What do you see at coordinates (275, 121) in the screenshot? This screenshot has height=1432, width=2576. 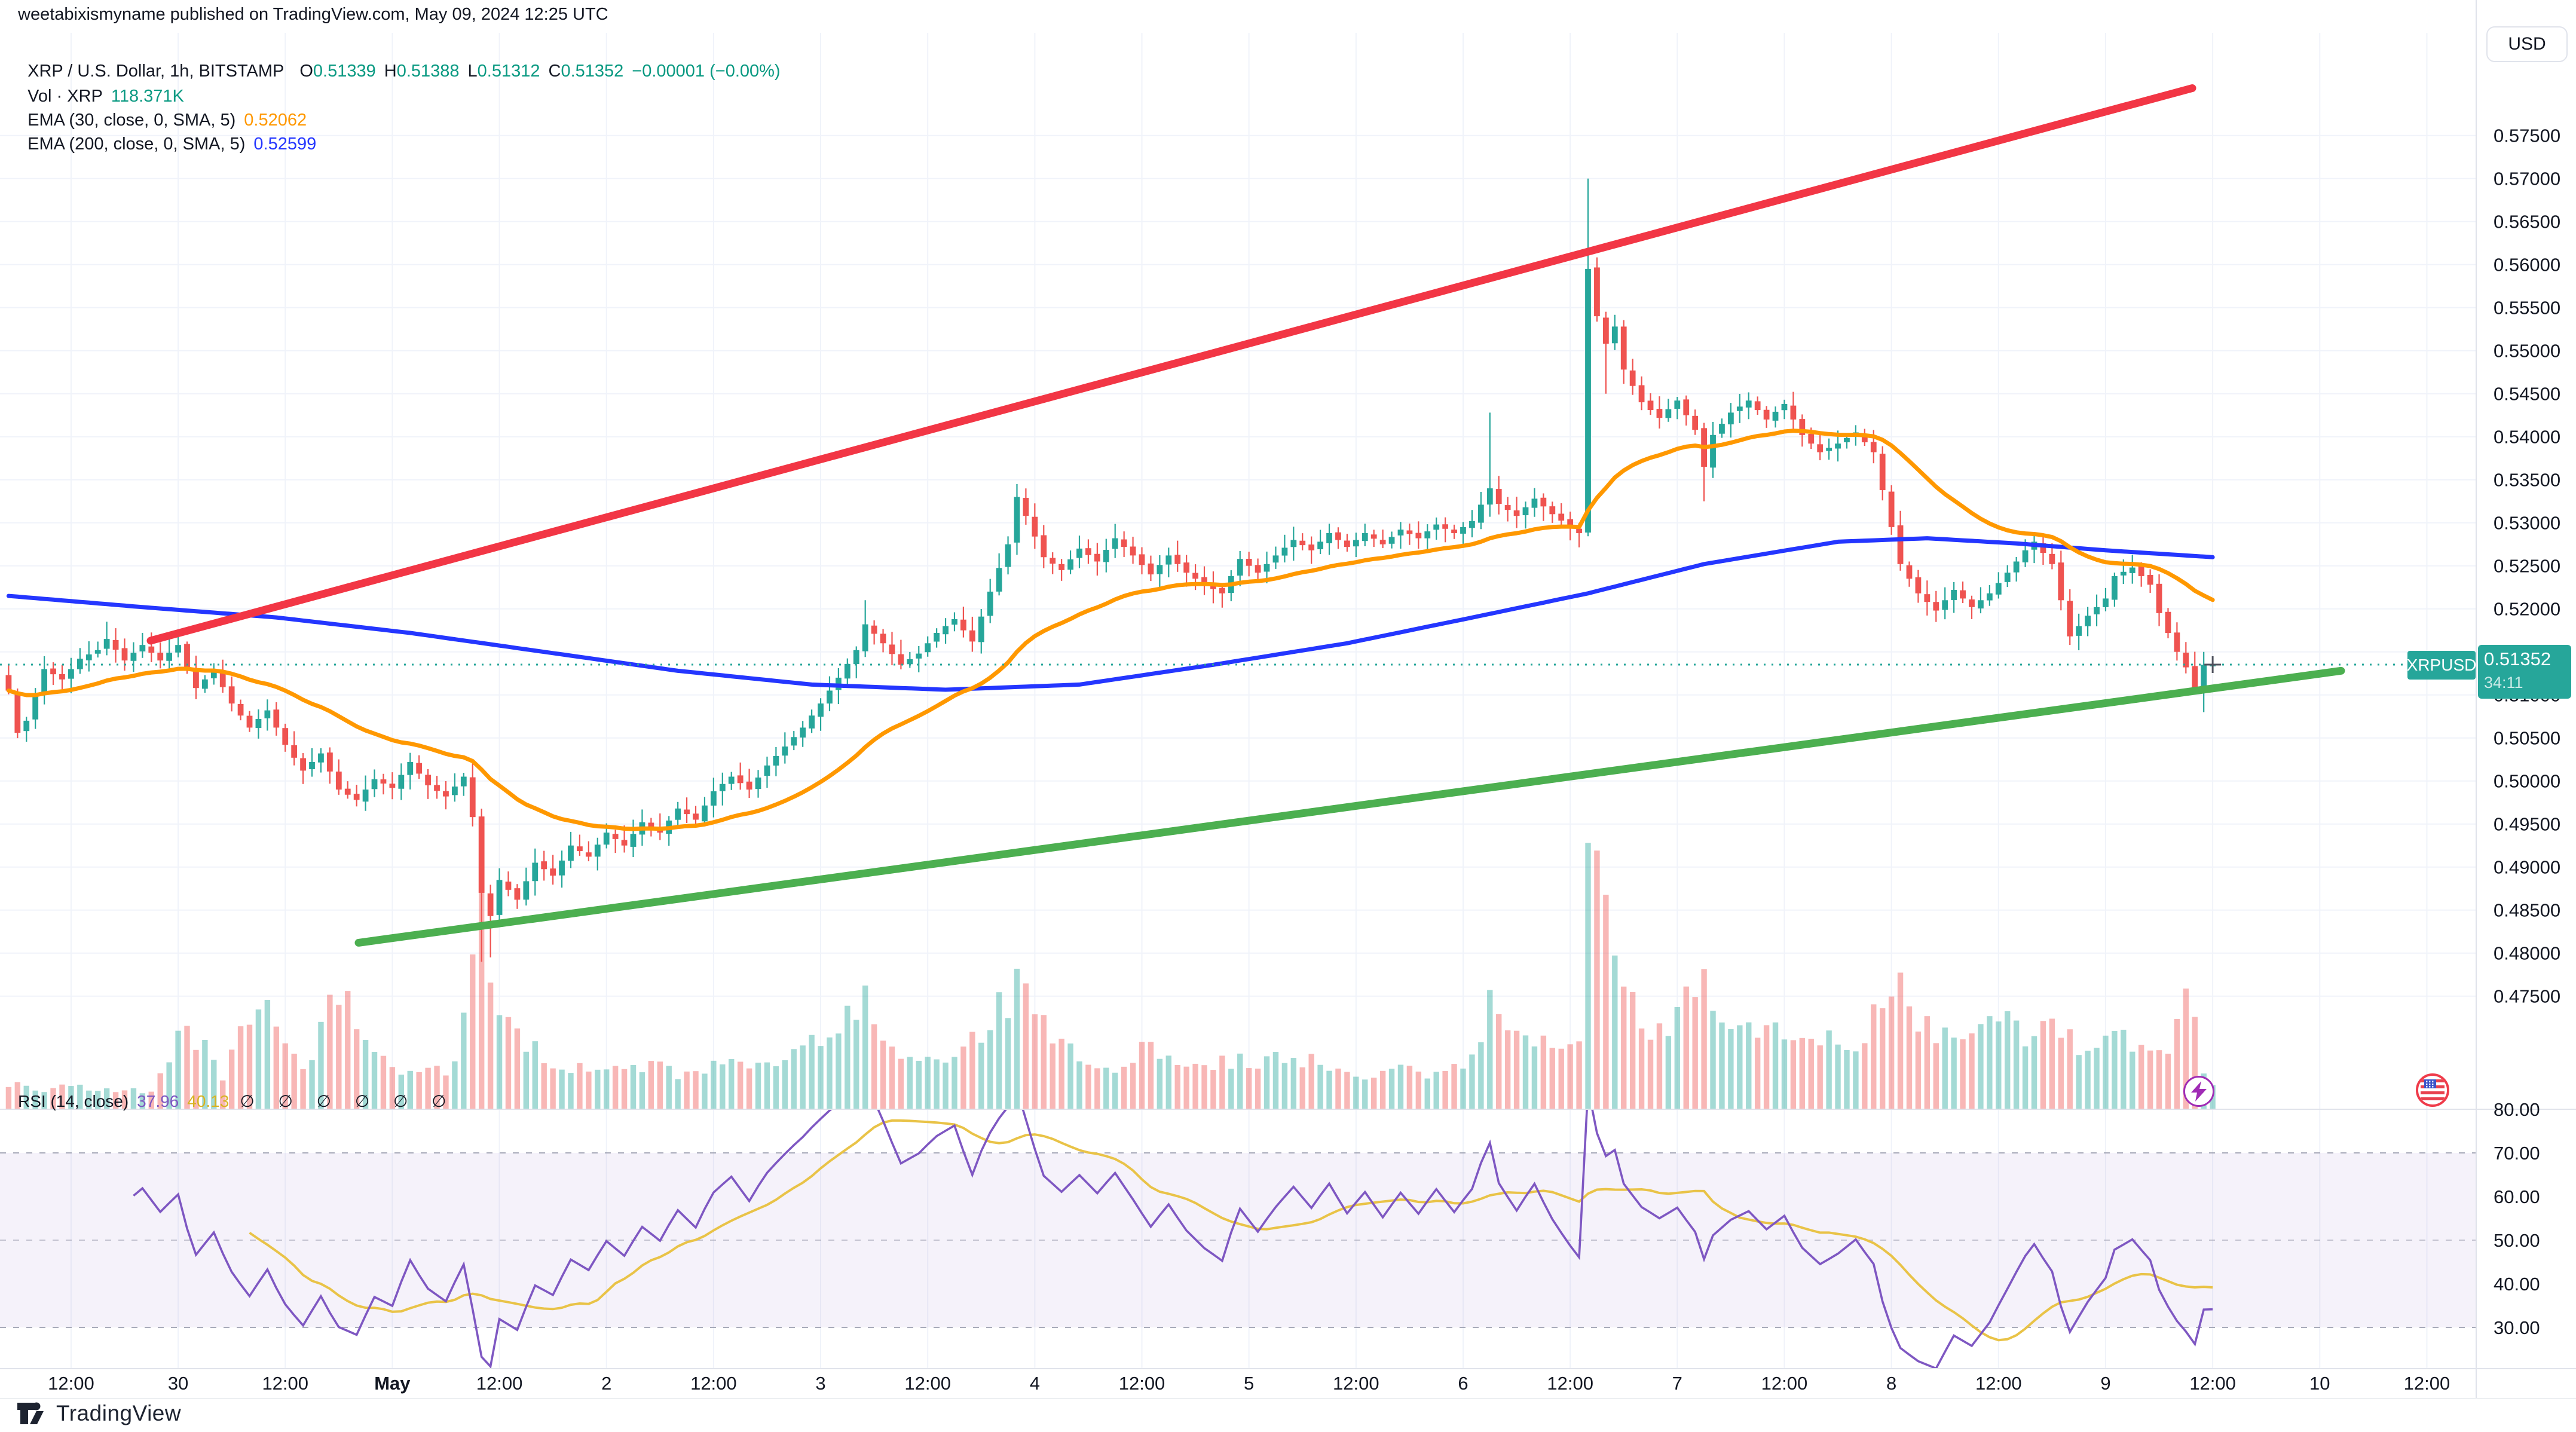 I see `ema30-value: 0.52062` at bounding box center [275, 121].